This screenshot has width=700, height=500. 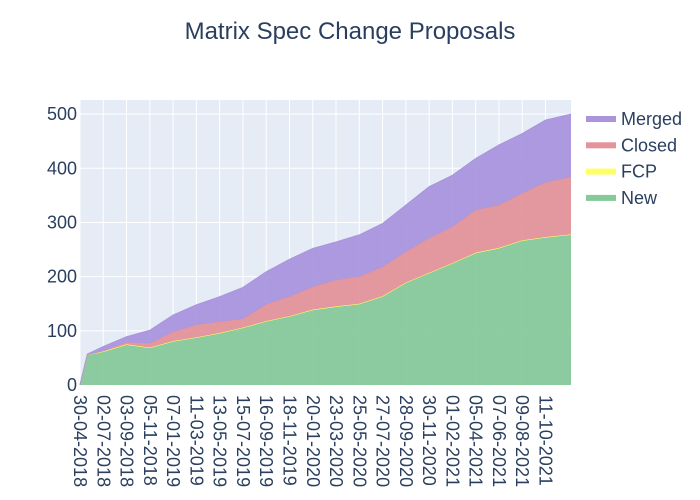 I want to click on x-tick-label: 27-07-2020, so click(x=383, y=441).